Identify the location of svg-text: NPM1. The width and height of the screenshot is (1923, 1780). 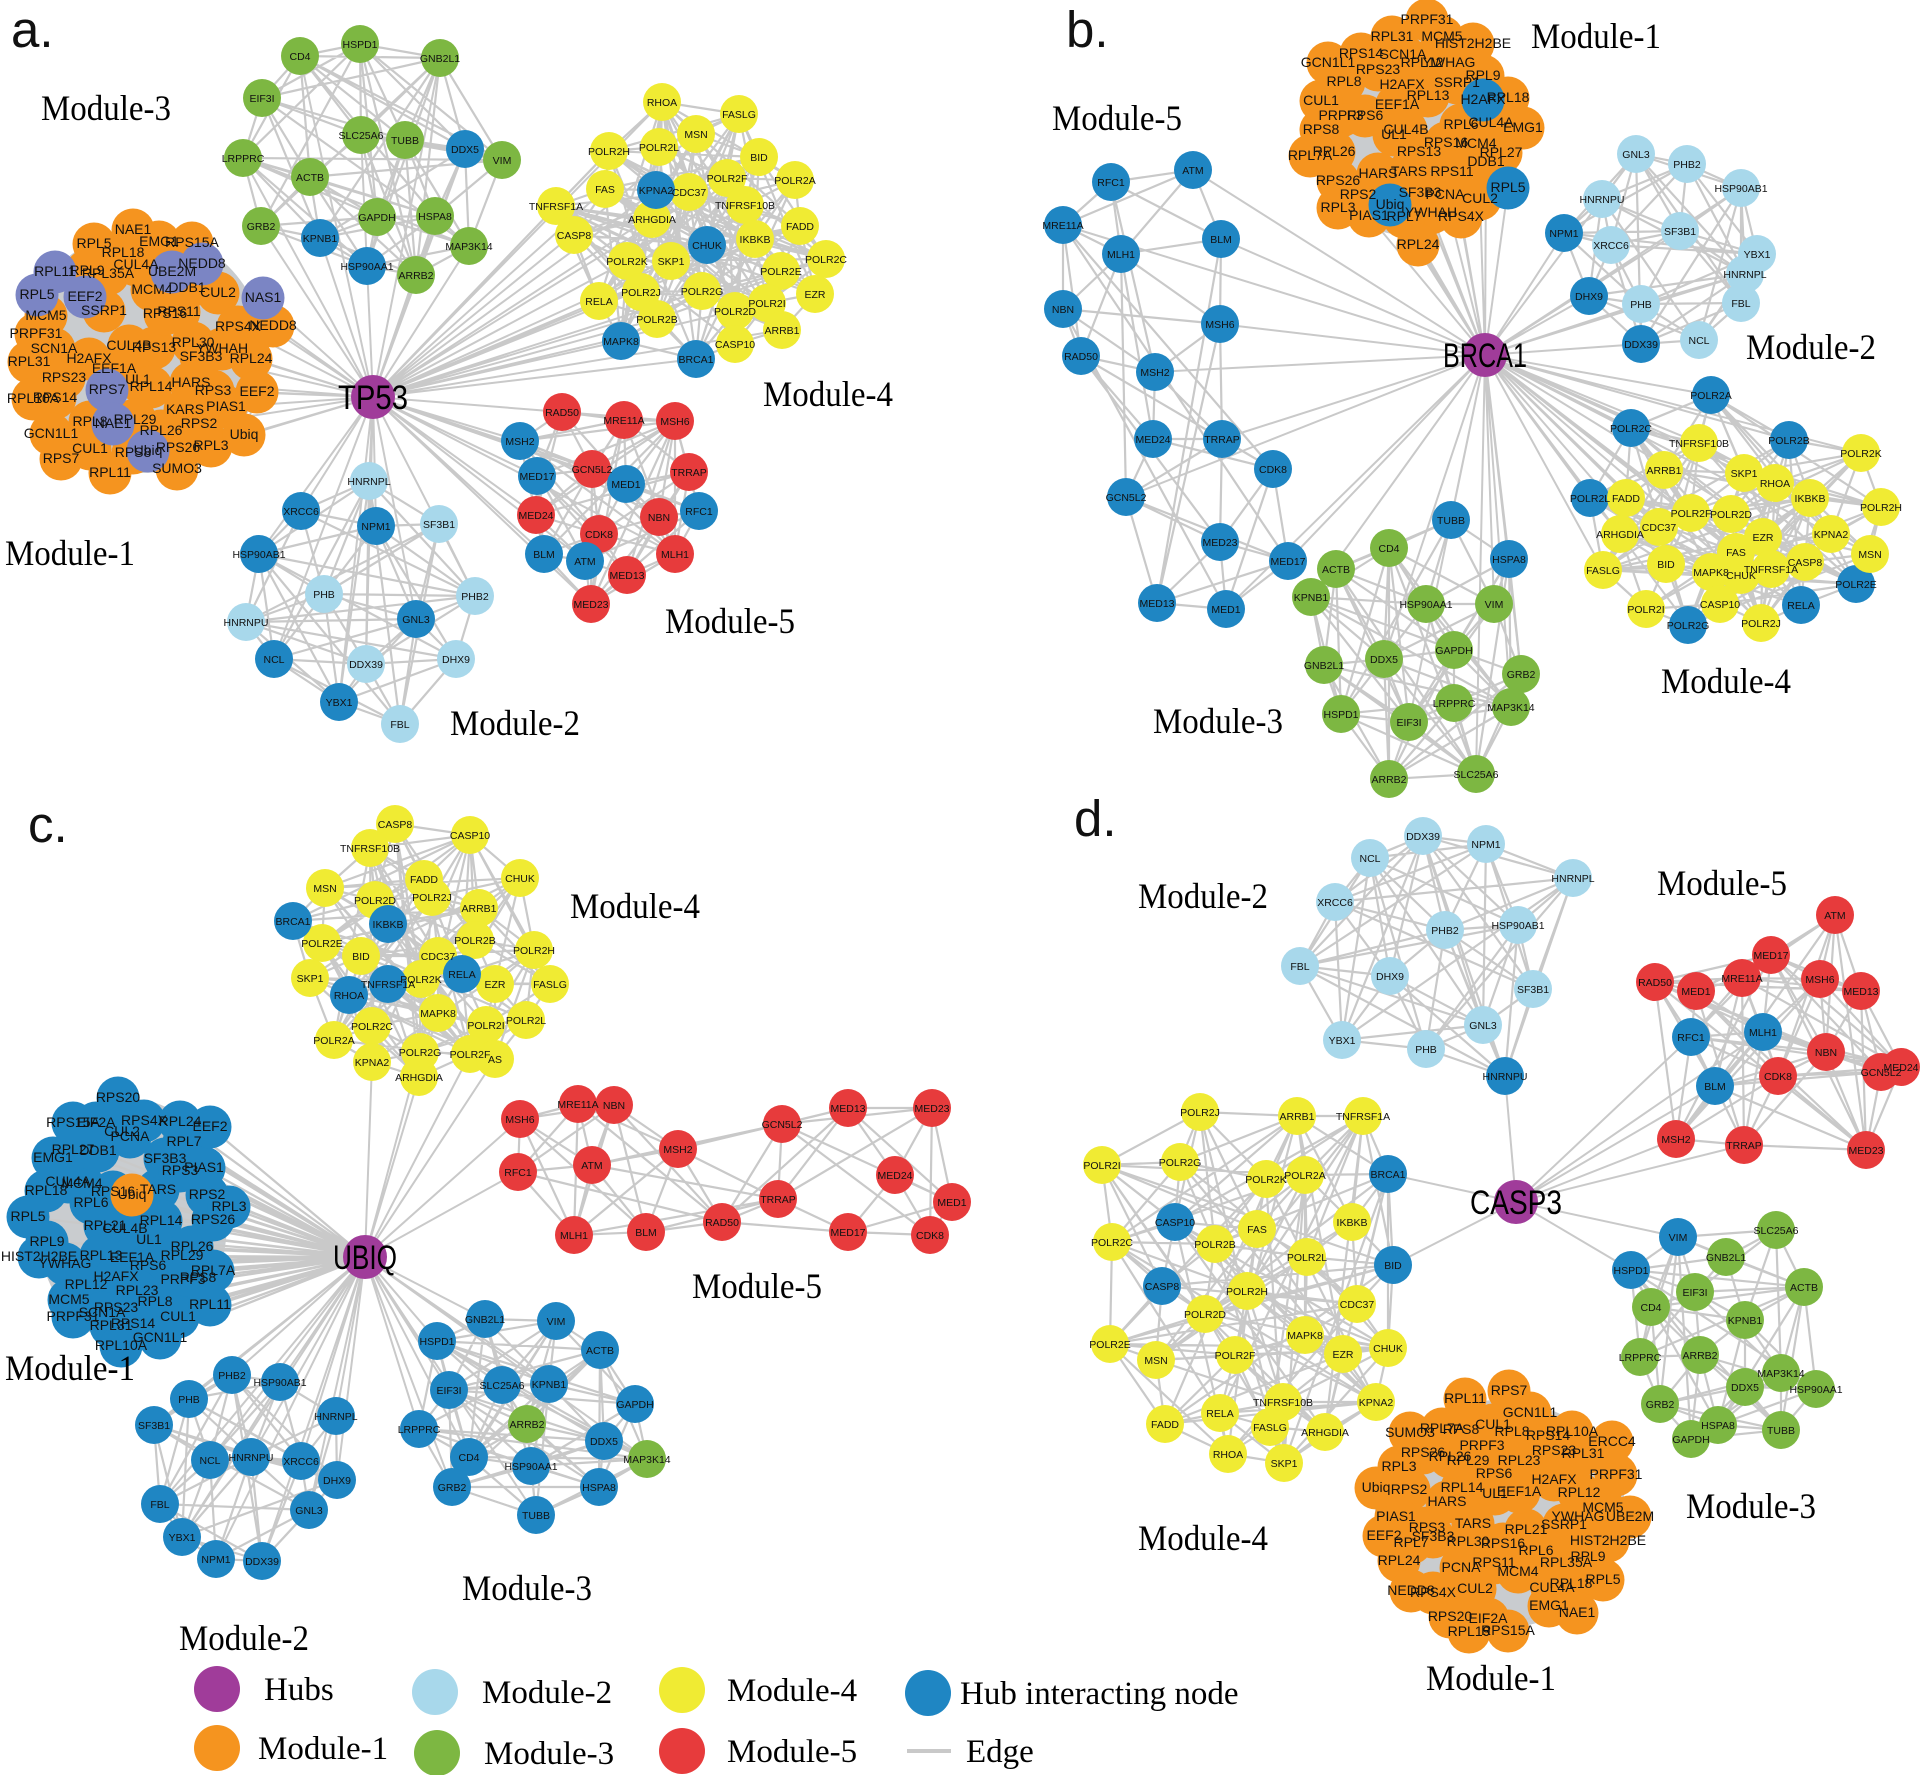
(1485, 845).